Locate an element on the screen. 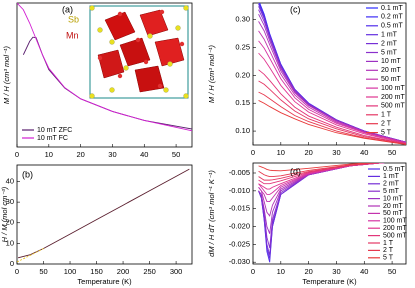 The width and height of the screenshot is (415, 288). y-tick-label: 0.10 is located at coordinates (242, 130).